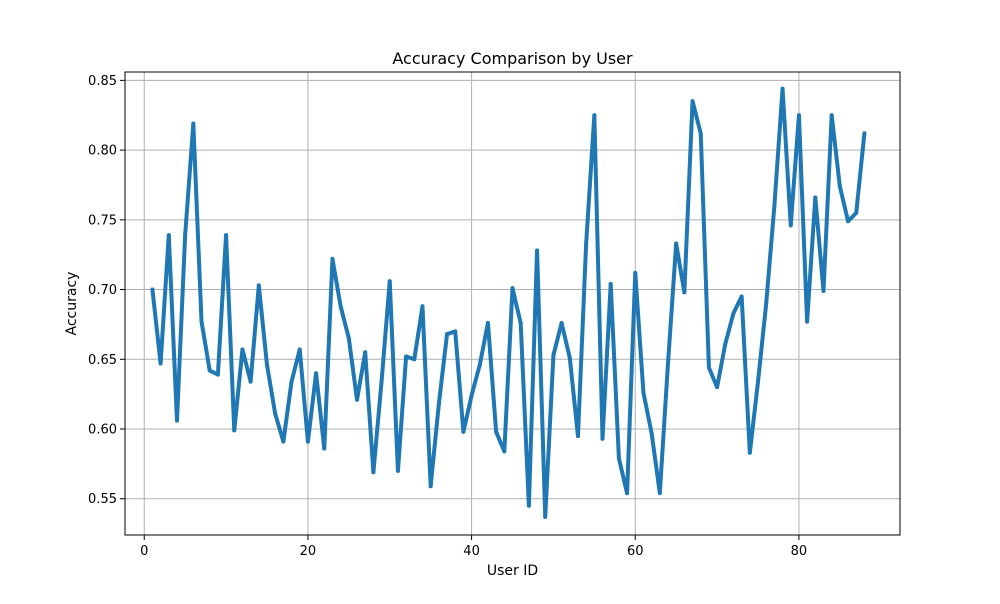 This screenshot has height=604, width=1000. Describe the element at coordinates (72, 304) in the screenshot. I see `y-axis-label: Accuracy` at that location.